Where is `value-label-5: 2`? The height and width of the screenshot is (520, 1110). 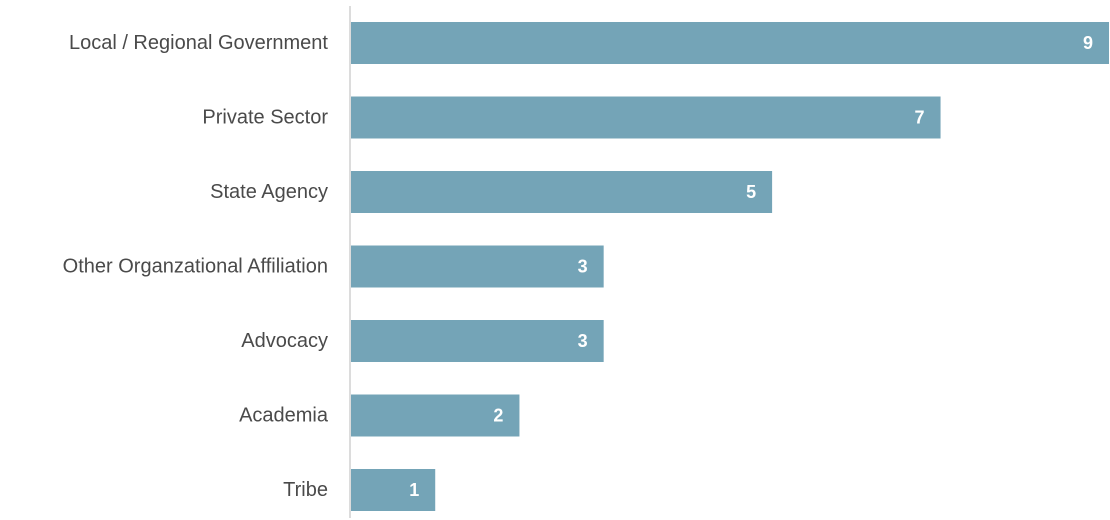
value-label-5: 2 is located at coordinates (498, 416).